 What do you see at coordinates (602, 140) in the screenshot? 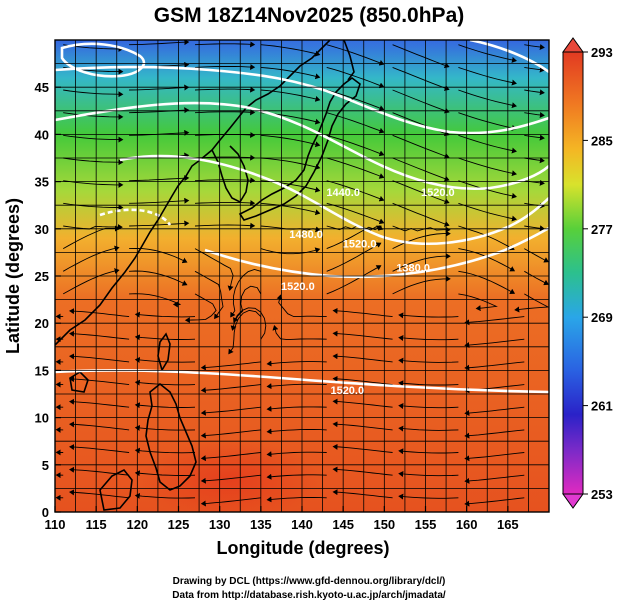
I see `colorbar-tick-label: 285` at bounding box center [602, 140].